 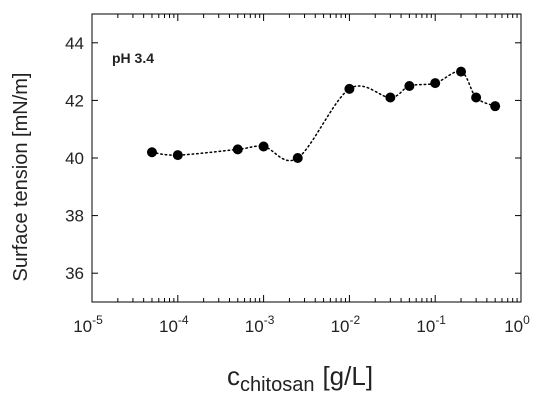 I want to click on series-line, so click(x=323, y=116).